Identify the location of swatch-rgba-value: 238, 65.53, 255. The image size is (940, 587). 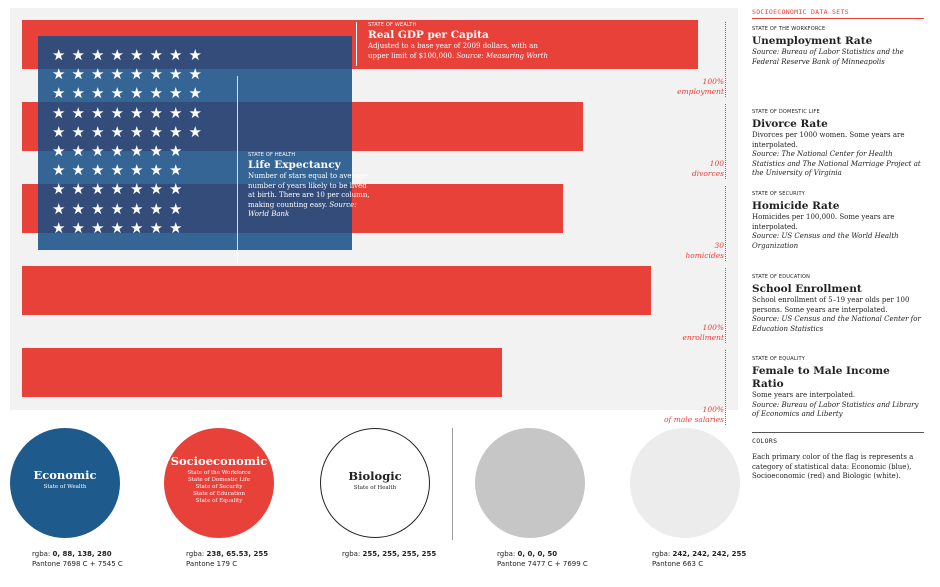
(237, 554).